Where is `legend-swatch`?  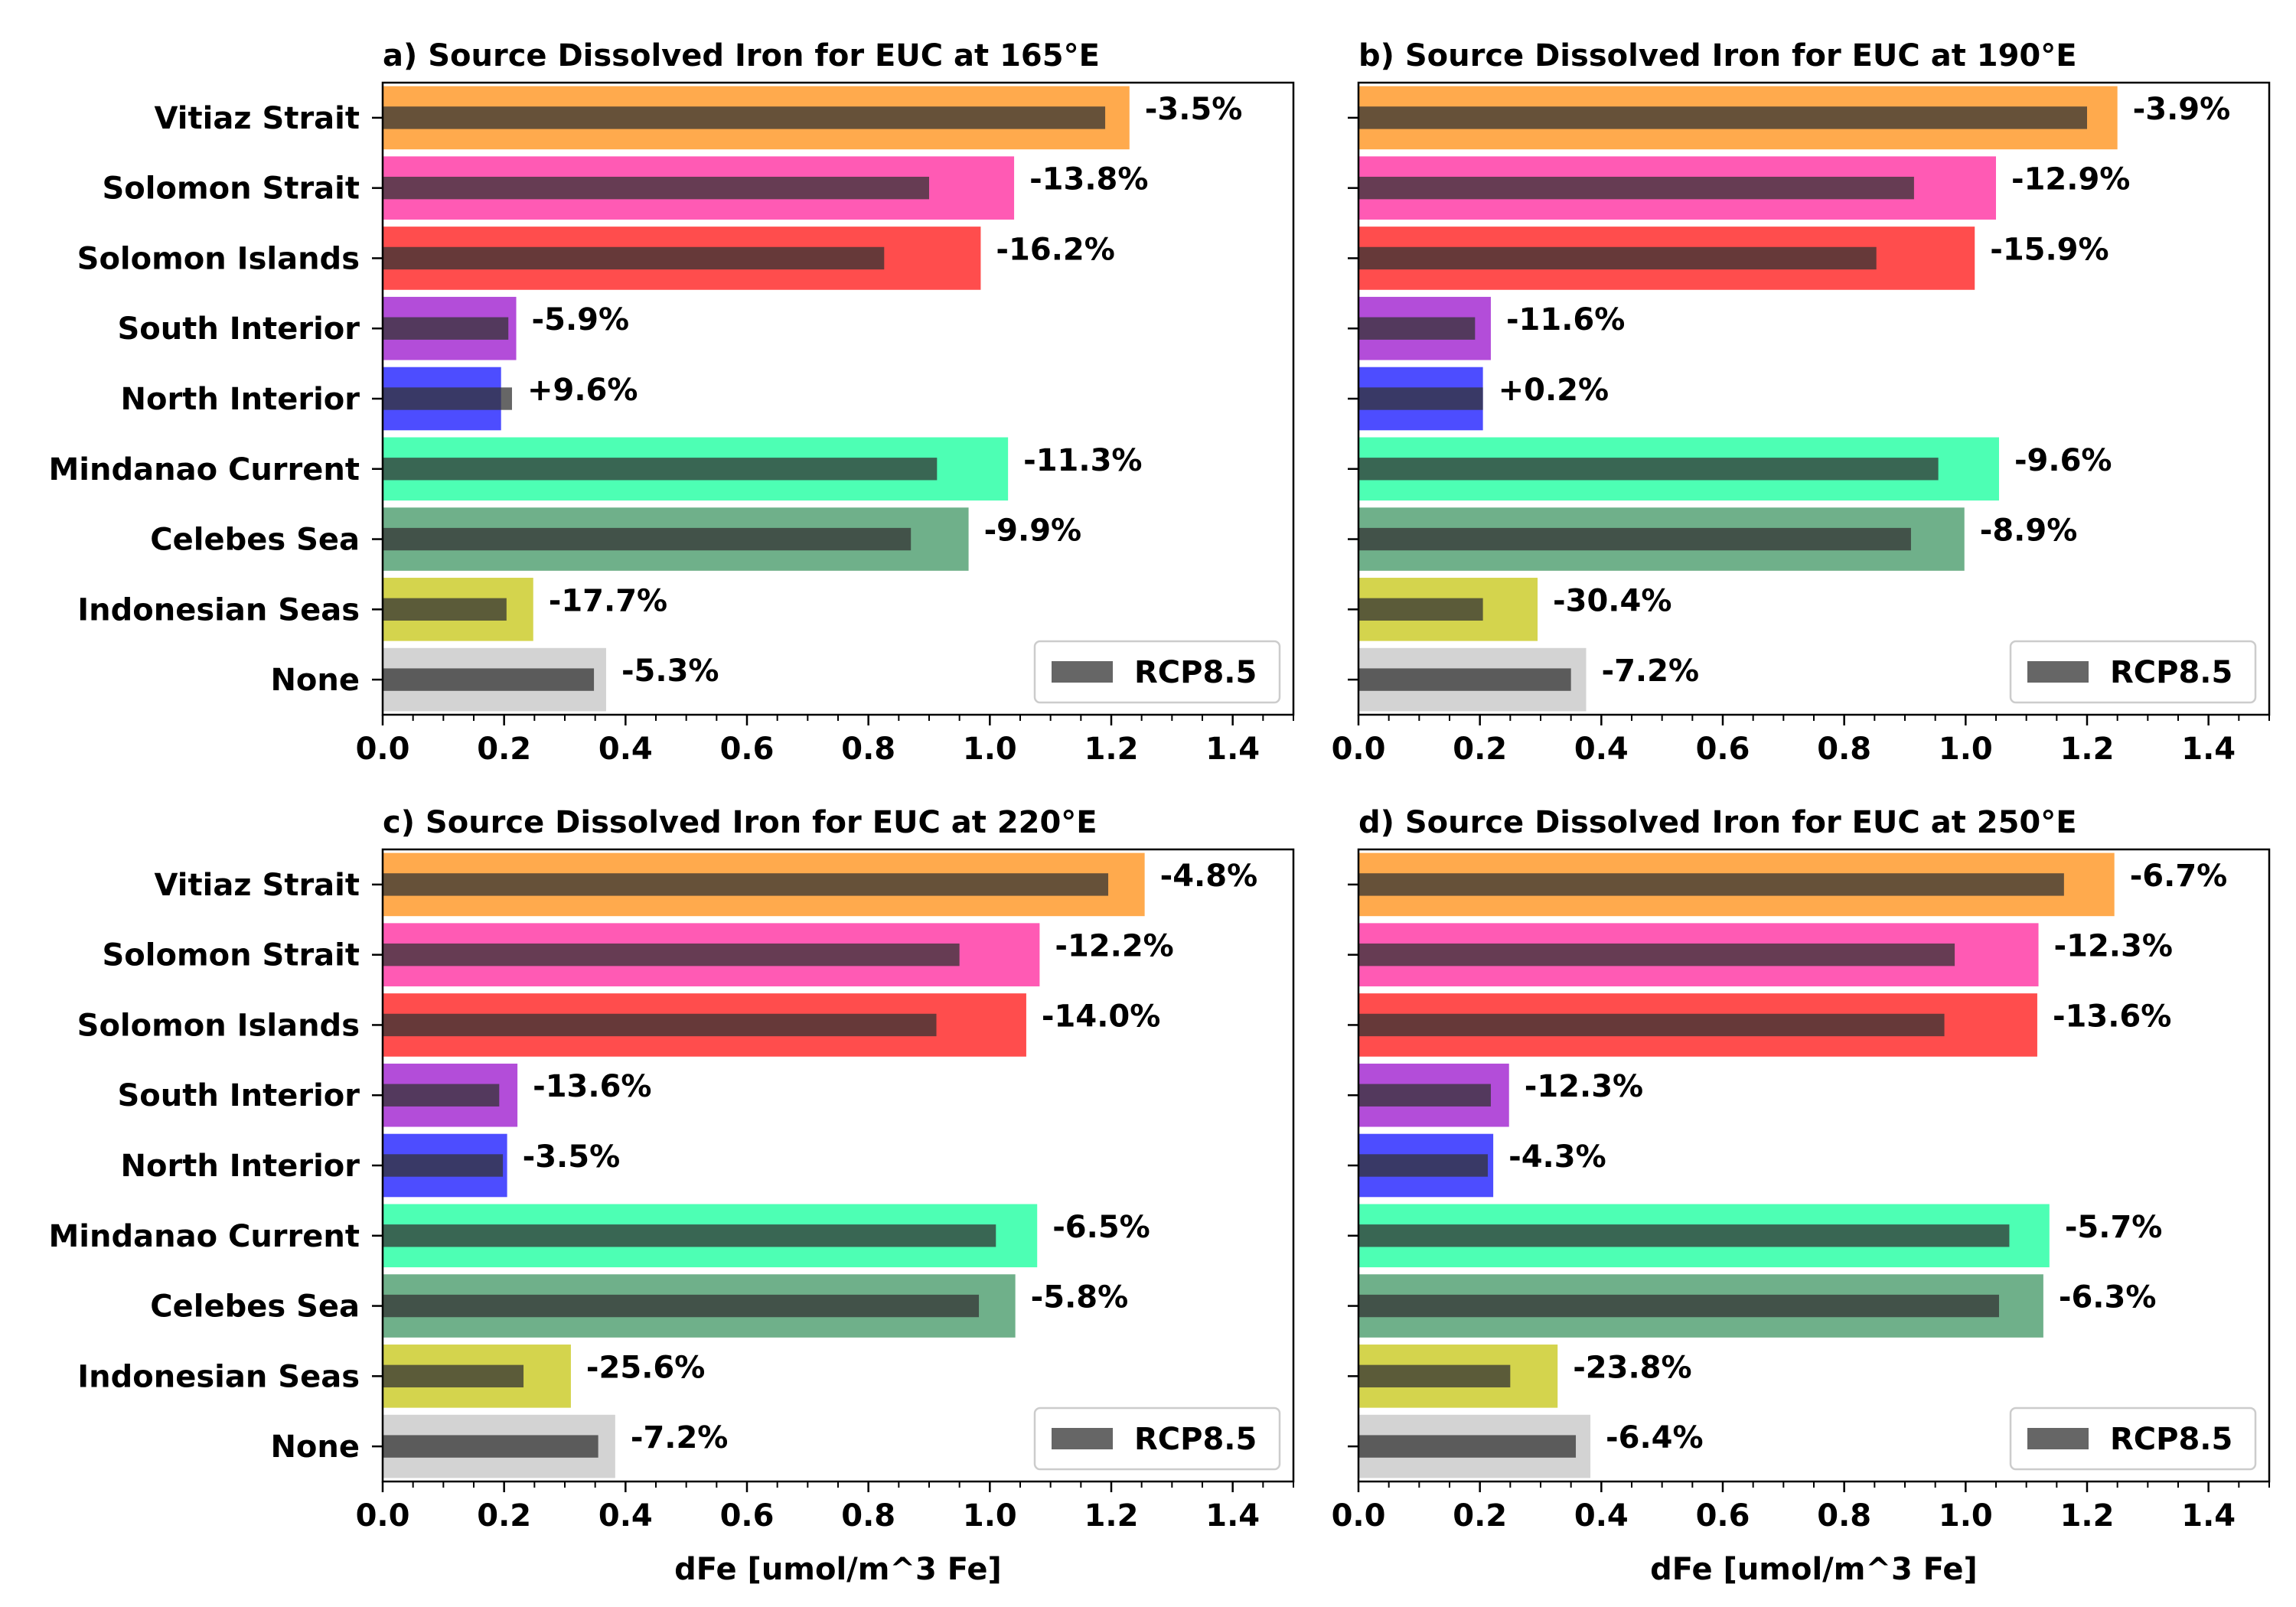
legend-swatch is located at coordinates (2058, 1438).